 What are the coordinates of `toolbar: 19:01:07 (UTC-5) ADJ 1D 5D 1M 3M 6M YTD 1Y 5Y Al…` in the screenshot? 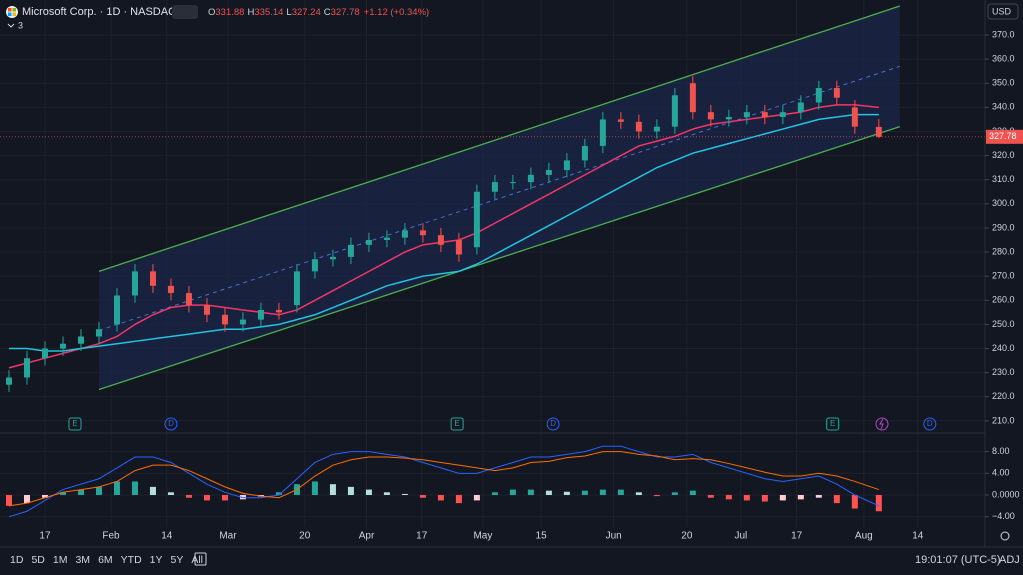 It's located at (515, 548).